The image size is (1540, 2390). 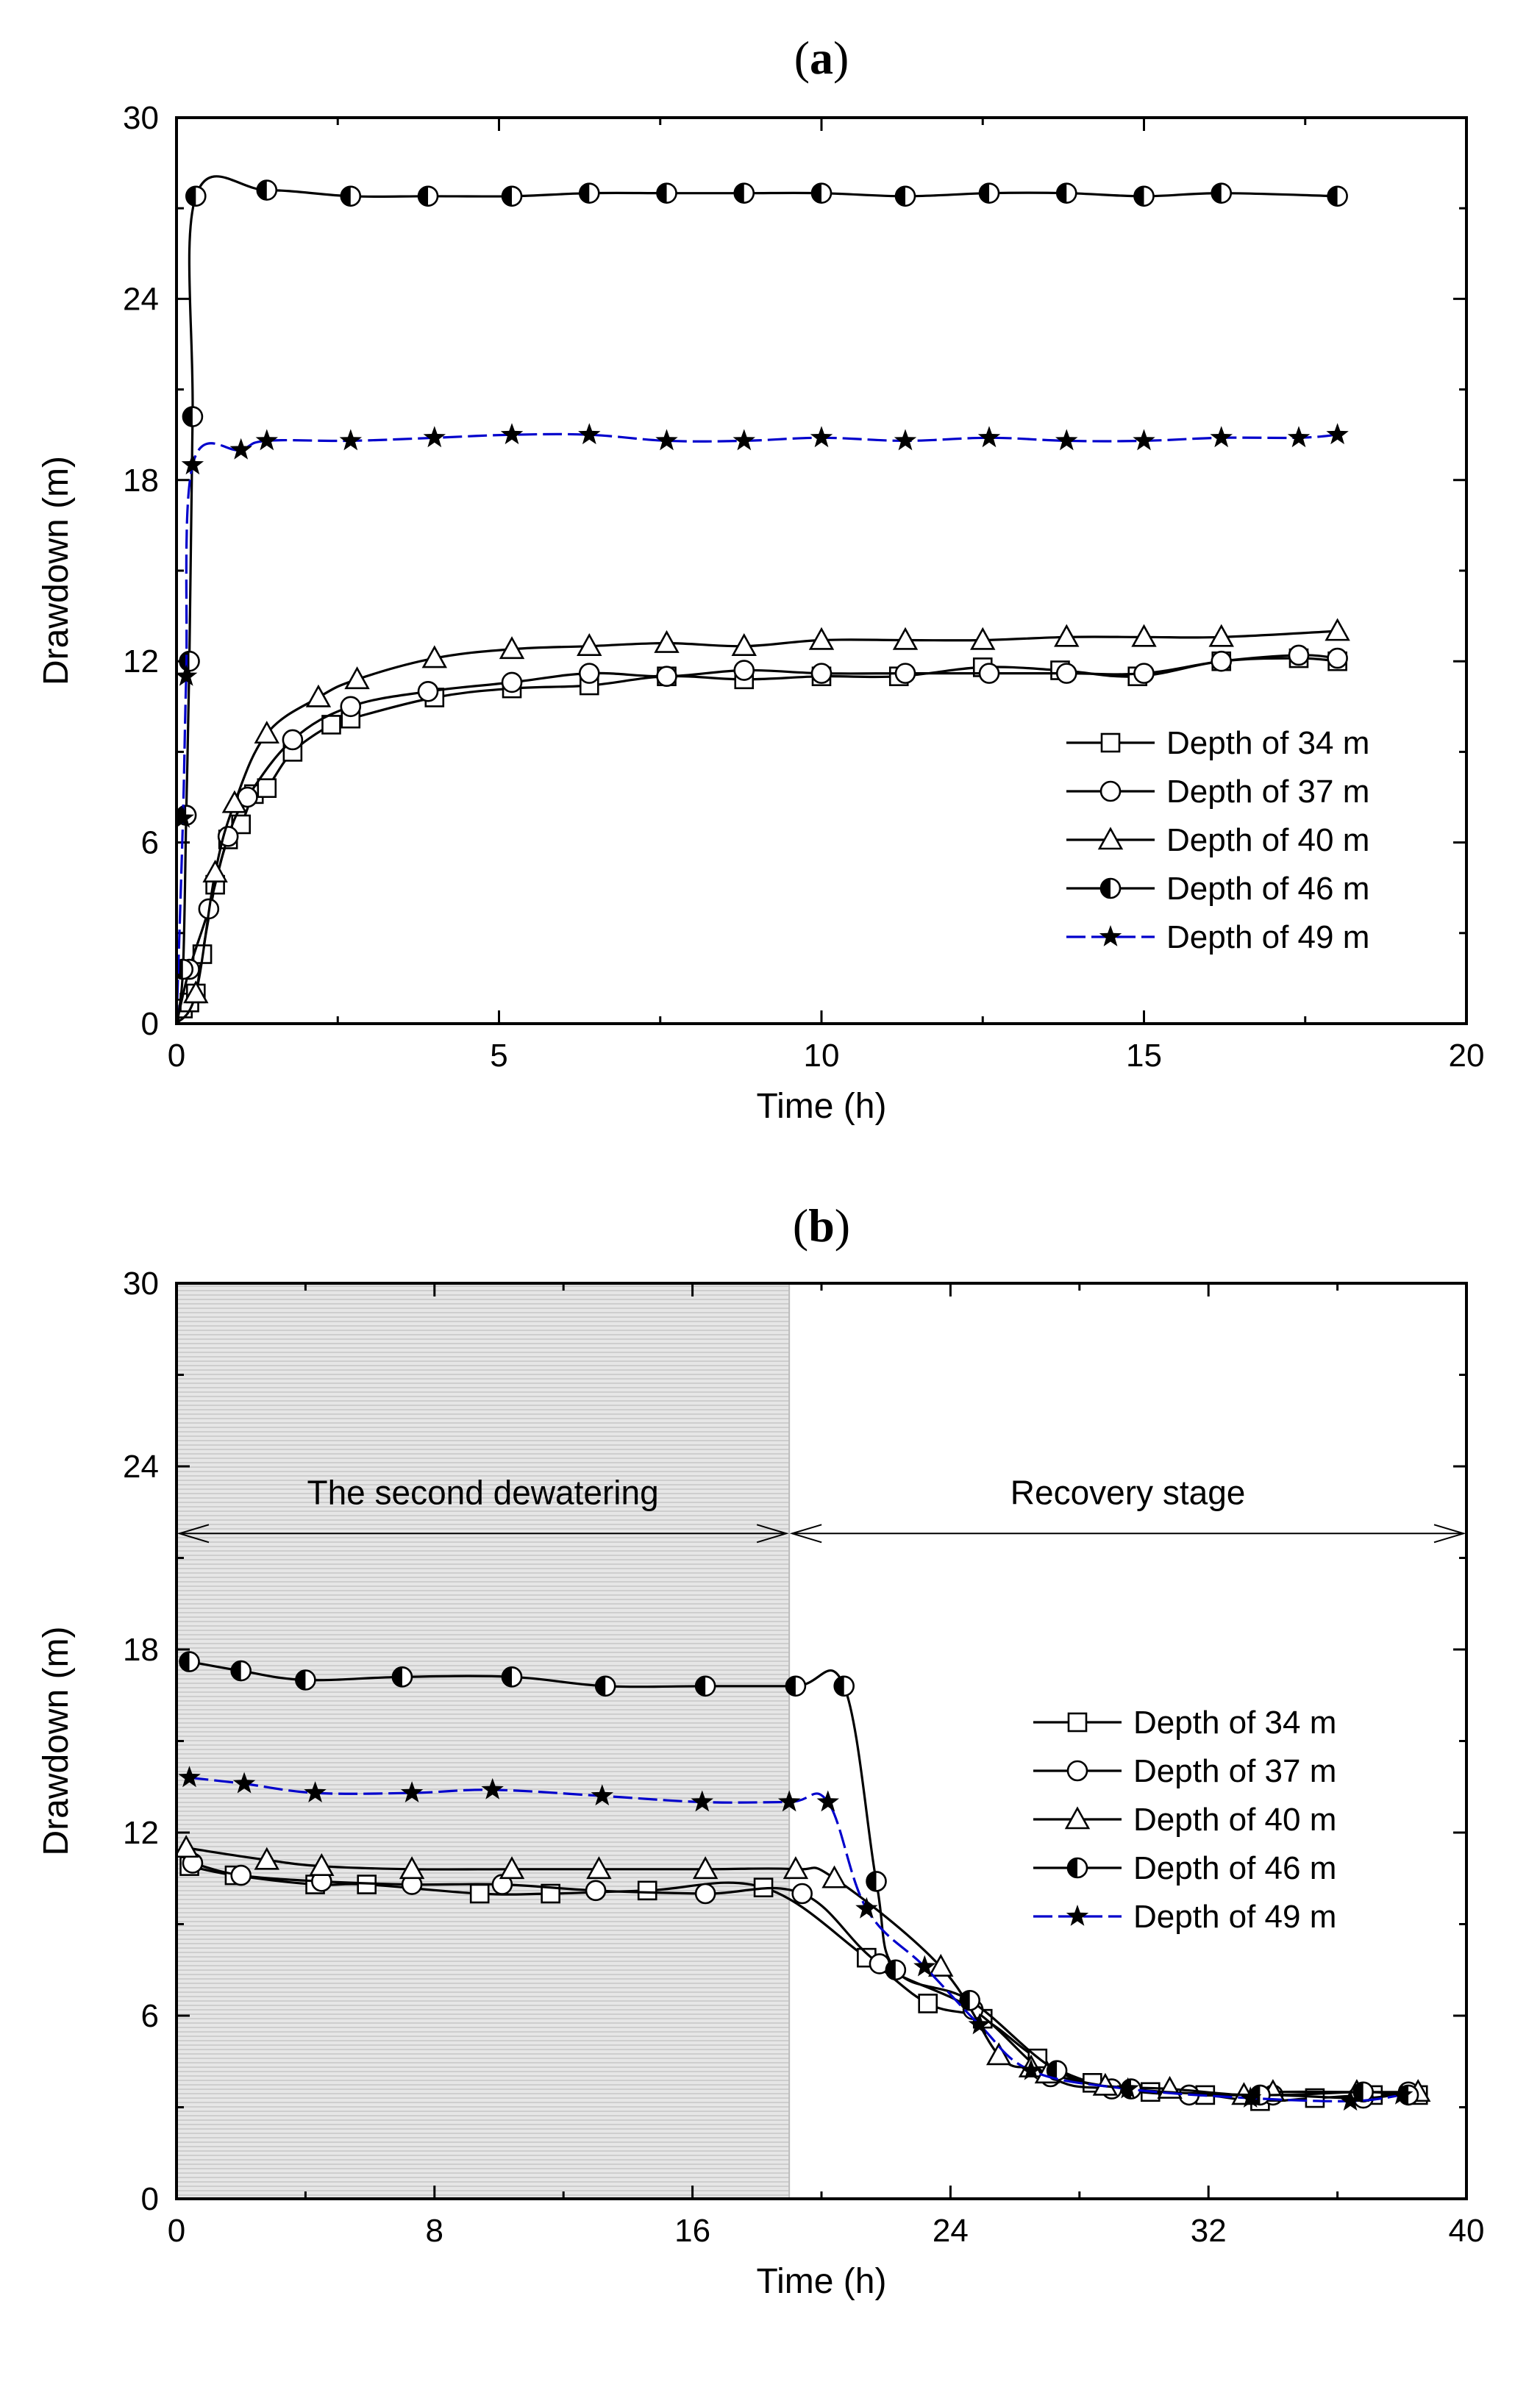 I want to click on panel-b-point-3-7-fill, so click(x=790, y=1686).